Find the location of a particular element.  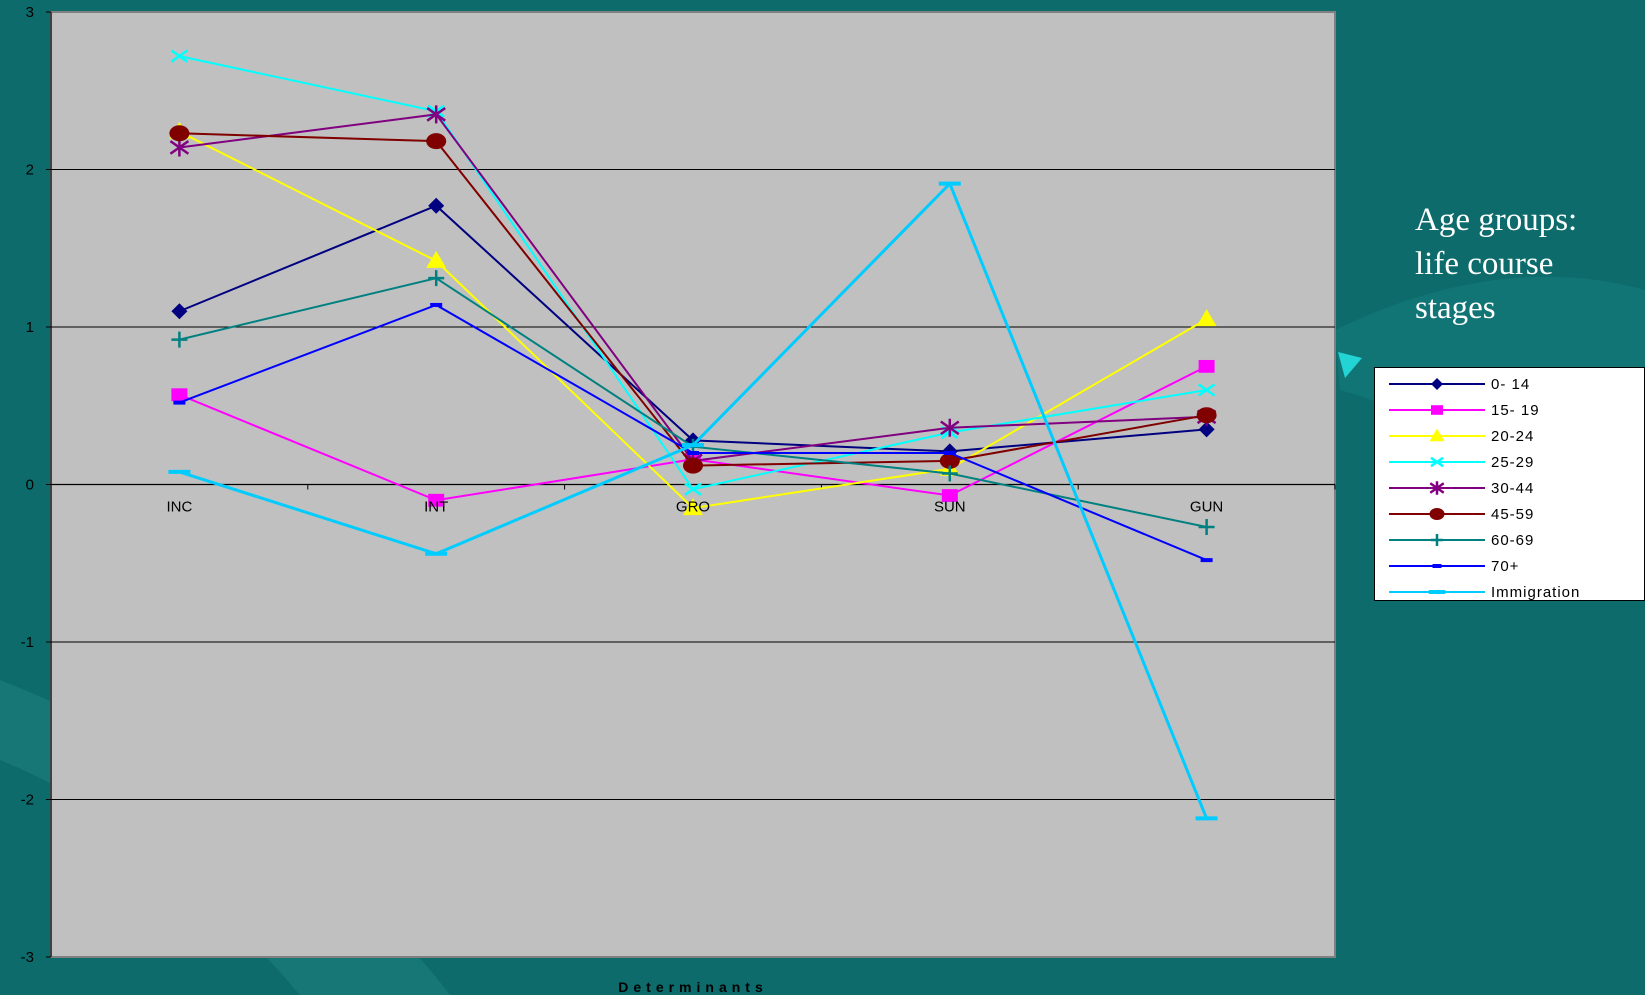

decor-shape is located at coordinates (1350, 365).